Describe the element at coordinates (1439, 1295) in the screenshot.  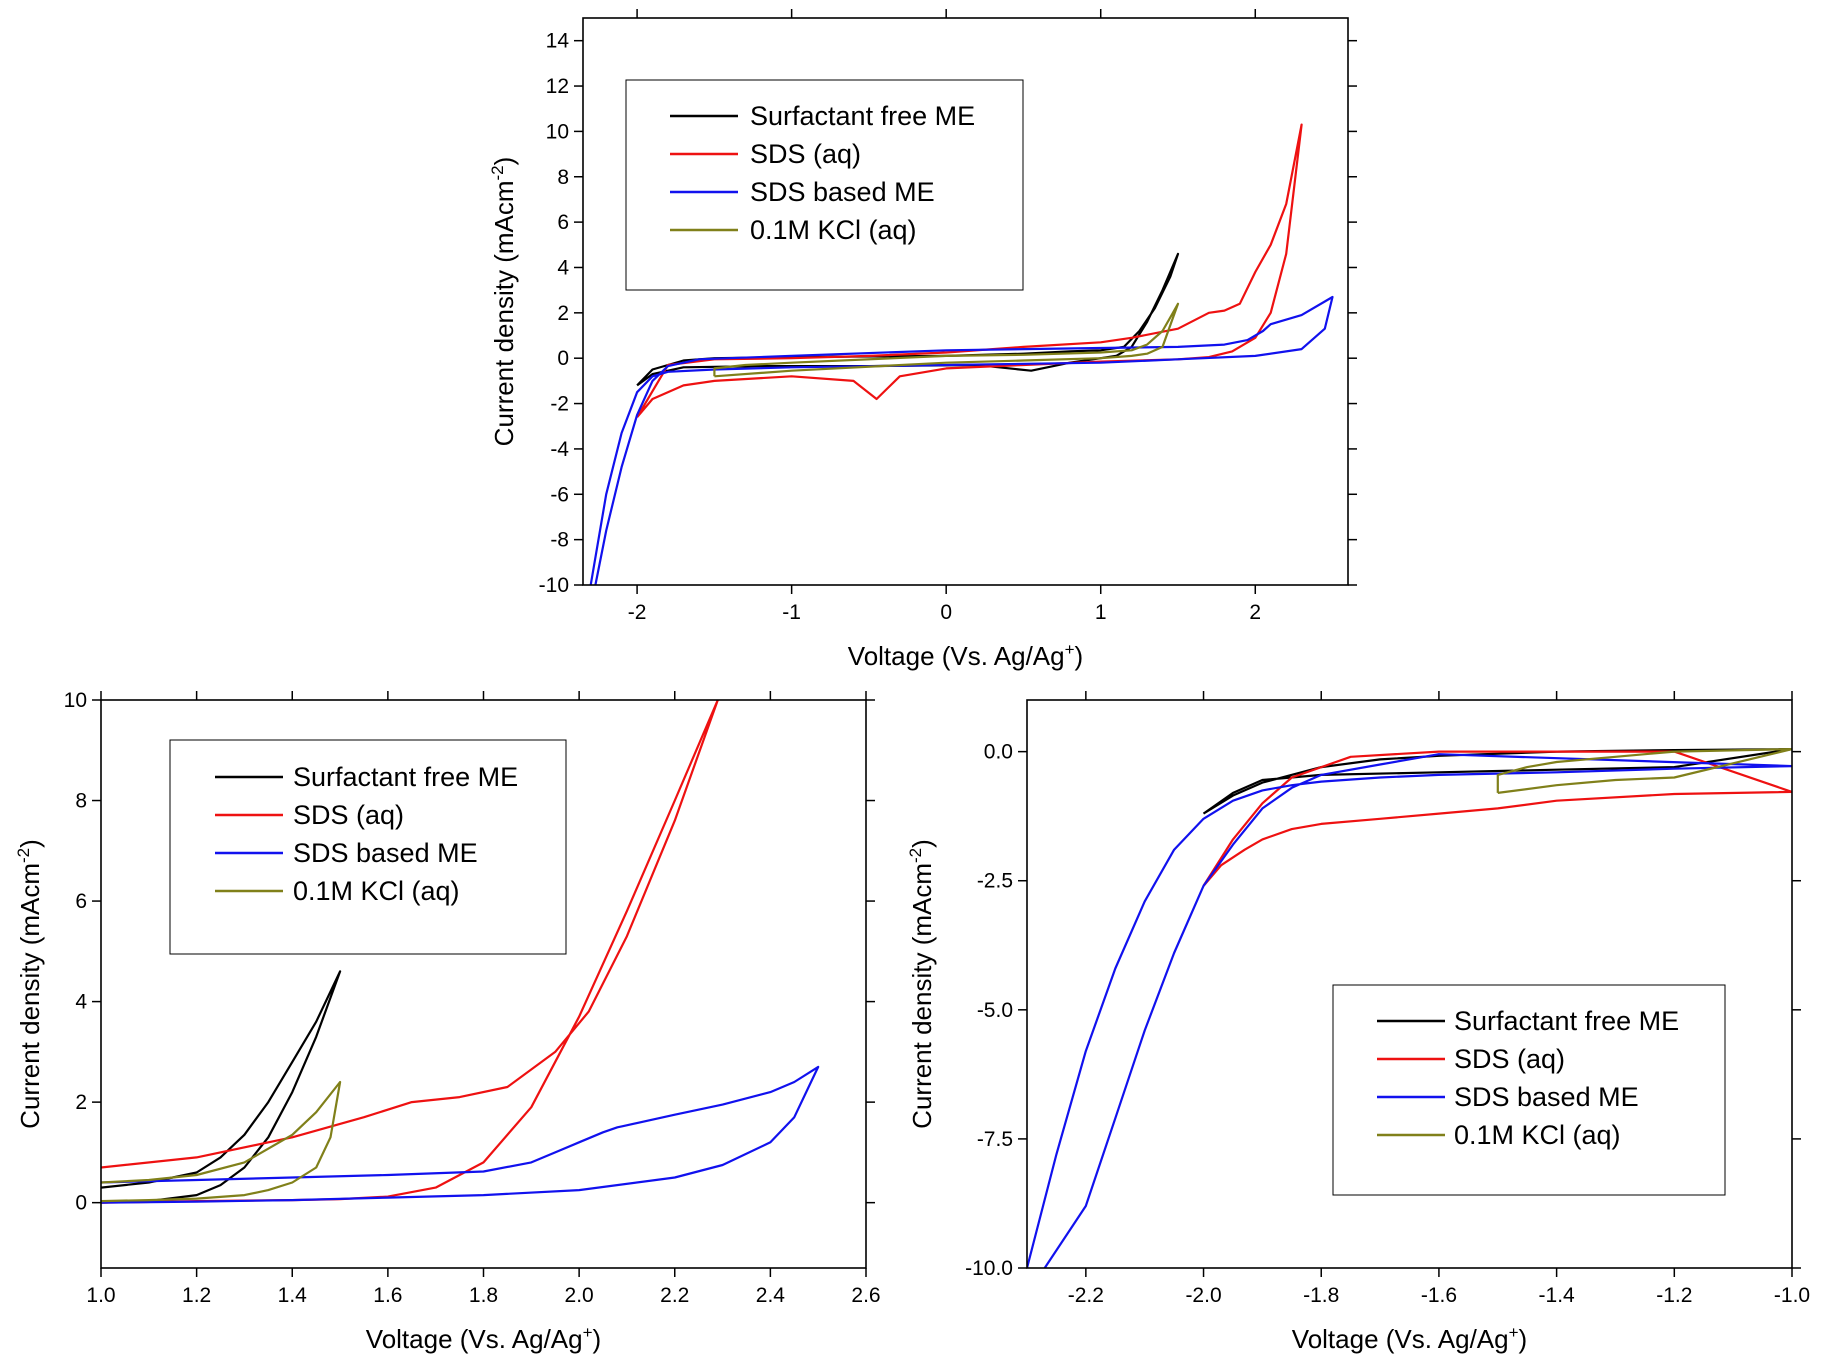
I see `x-tick-label: -1.6` at that location.